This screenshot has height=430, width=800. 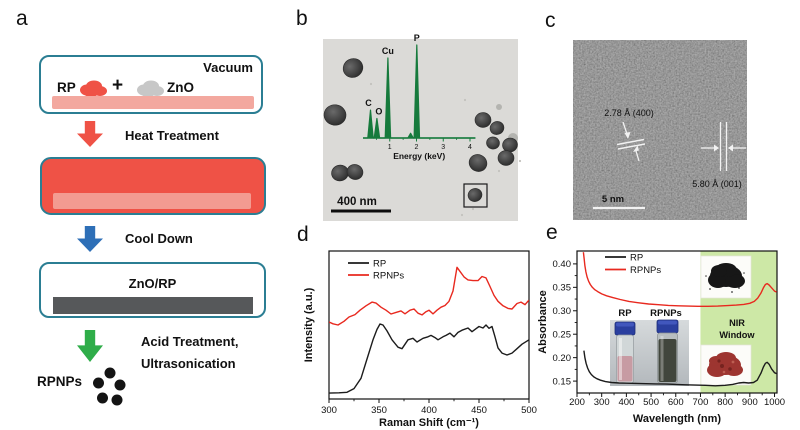 What do you see at coordinates (368, 103) in the screenshot?
I see `eds-peak-label-C: C` at bounding box center [368, 103].